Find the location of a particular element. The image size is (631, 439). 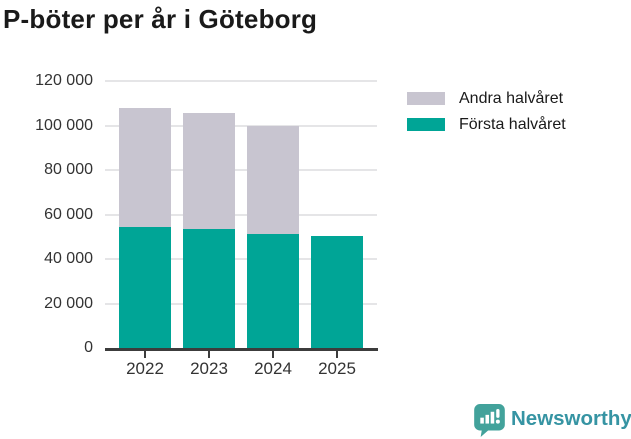

legend-item-forsta-halvaret: Första halvåret is located at coordinates (486, 124).